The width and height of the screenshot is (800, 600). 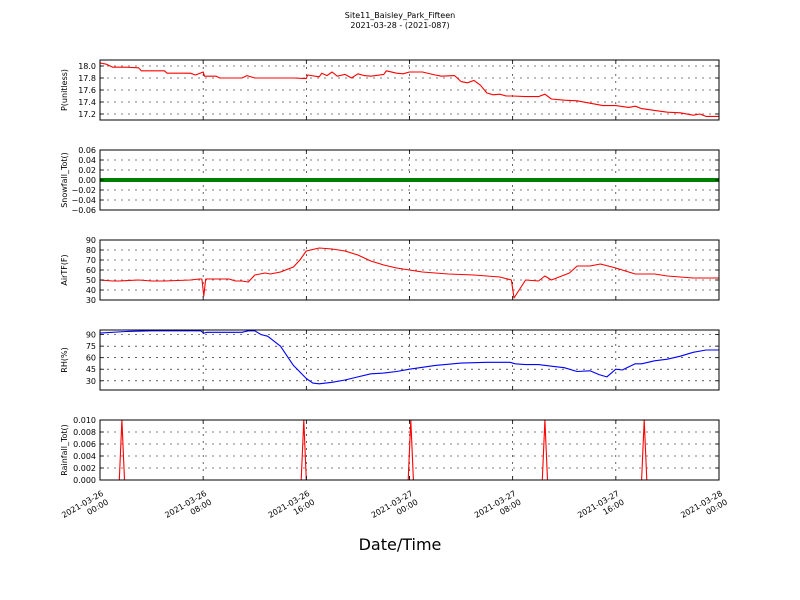 What do you see at coordinates (87, 90) in the screenshot?
I see `y-tick-label: 17.6` at bounding box center [87, 90].